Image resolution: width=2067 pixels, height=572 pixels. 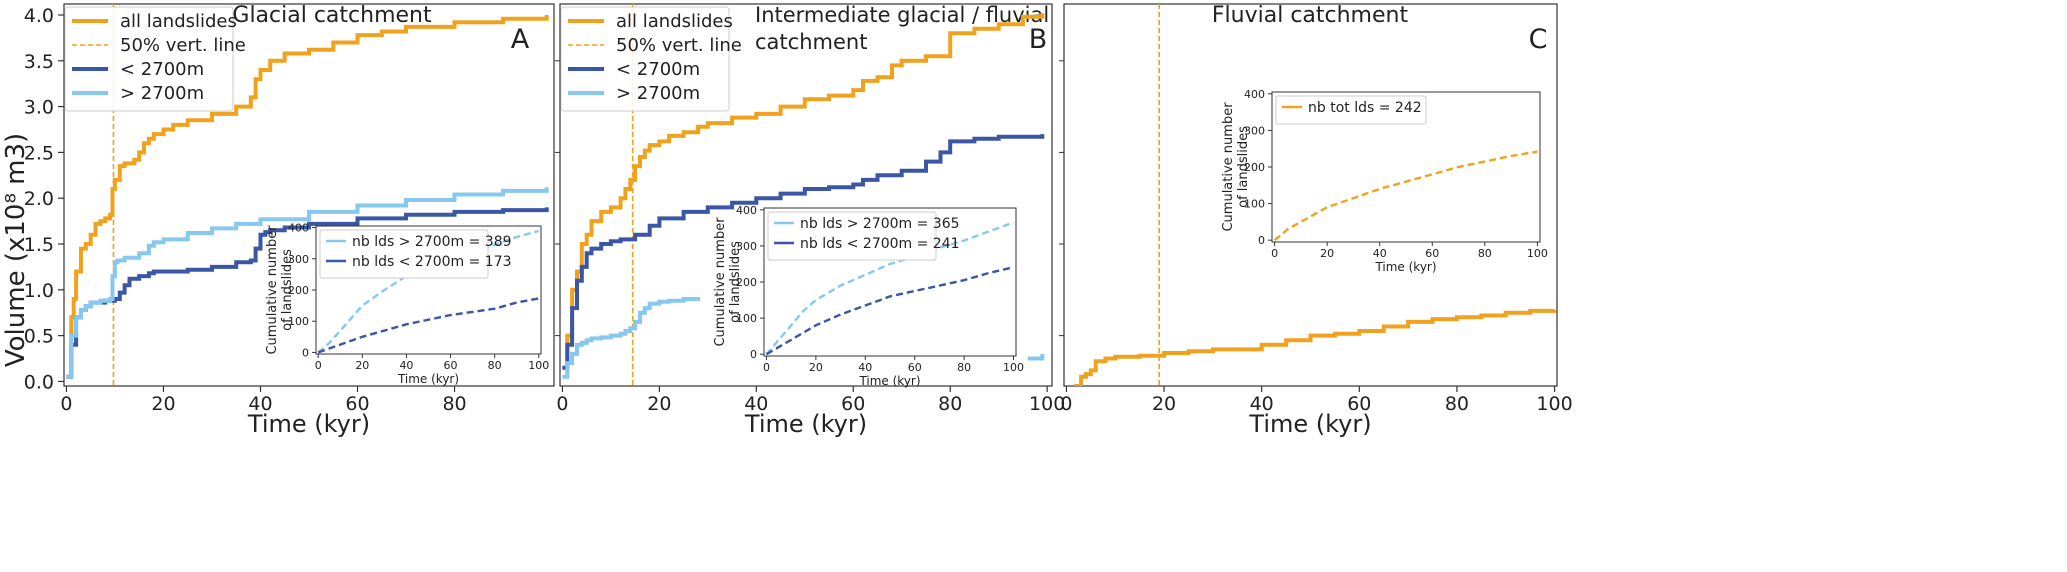 I want to click on inset-legend: nb lds > 2700m = 365 nb lds < 2700m = 241, so click(x=863, y=236).